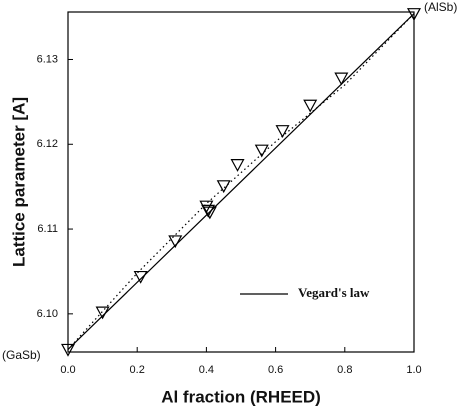 This screenshot has height=412, width=474. Describe the element at coordinates (21, 355) in the screenshot. I see `annotation: (GaSb)` at that location.